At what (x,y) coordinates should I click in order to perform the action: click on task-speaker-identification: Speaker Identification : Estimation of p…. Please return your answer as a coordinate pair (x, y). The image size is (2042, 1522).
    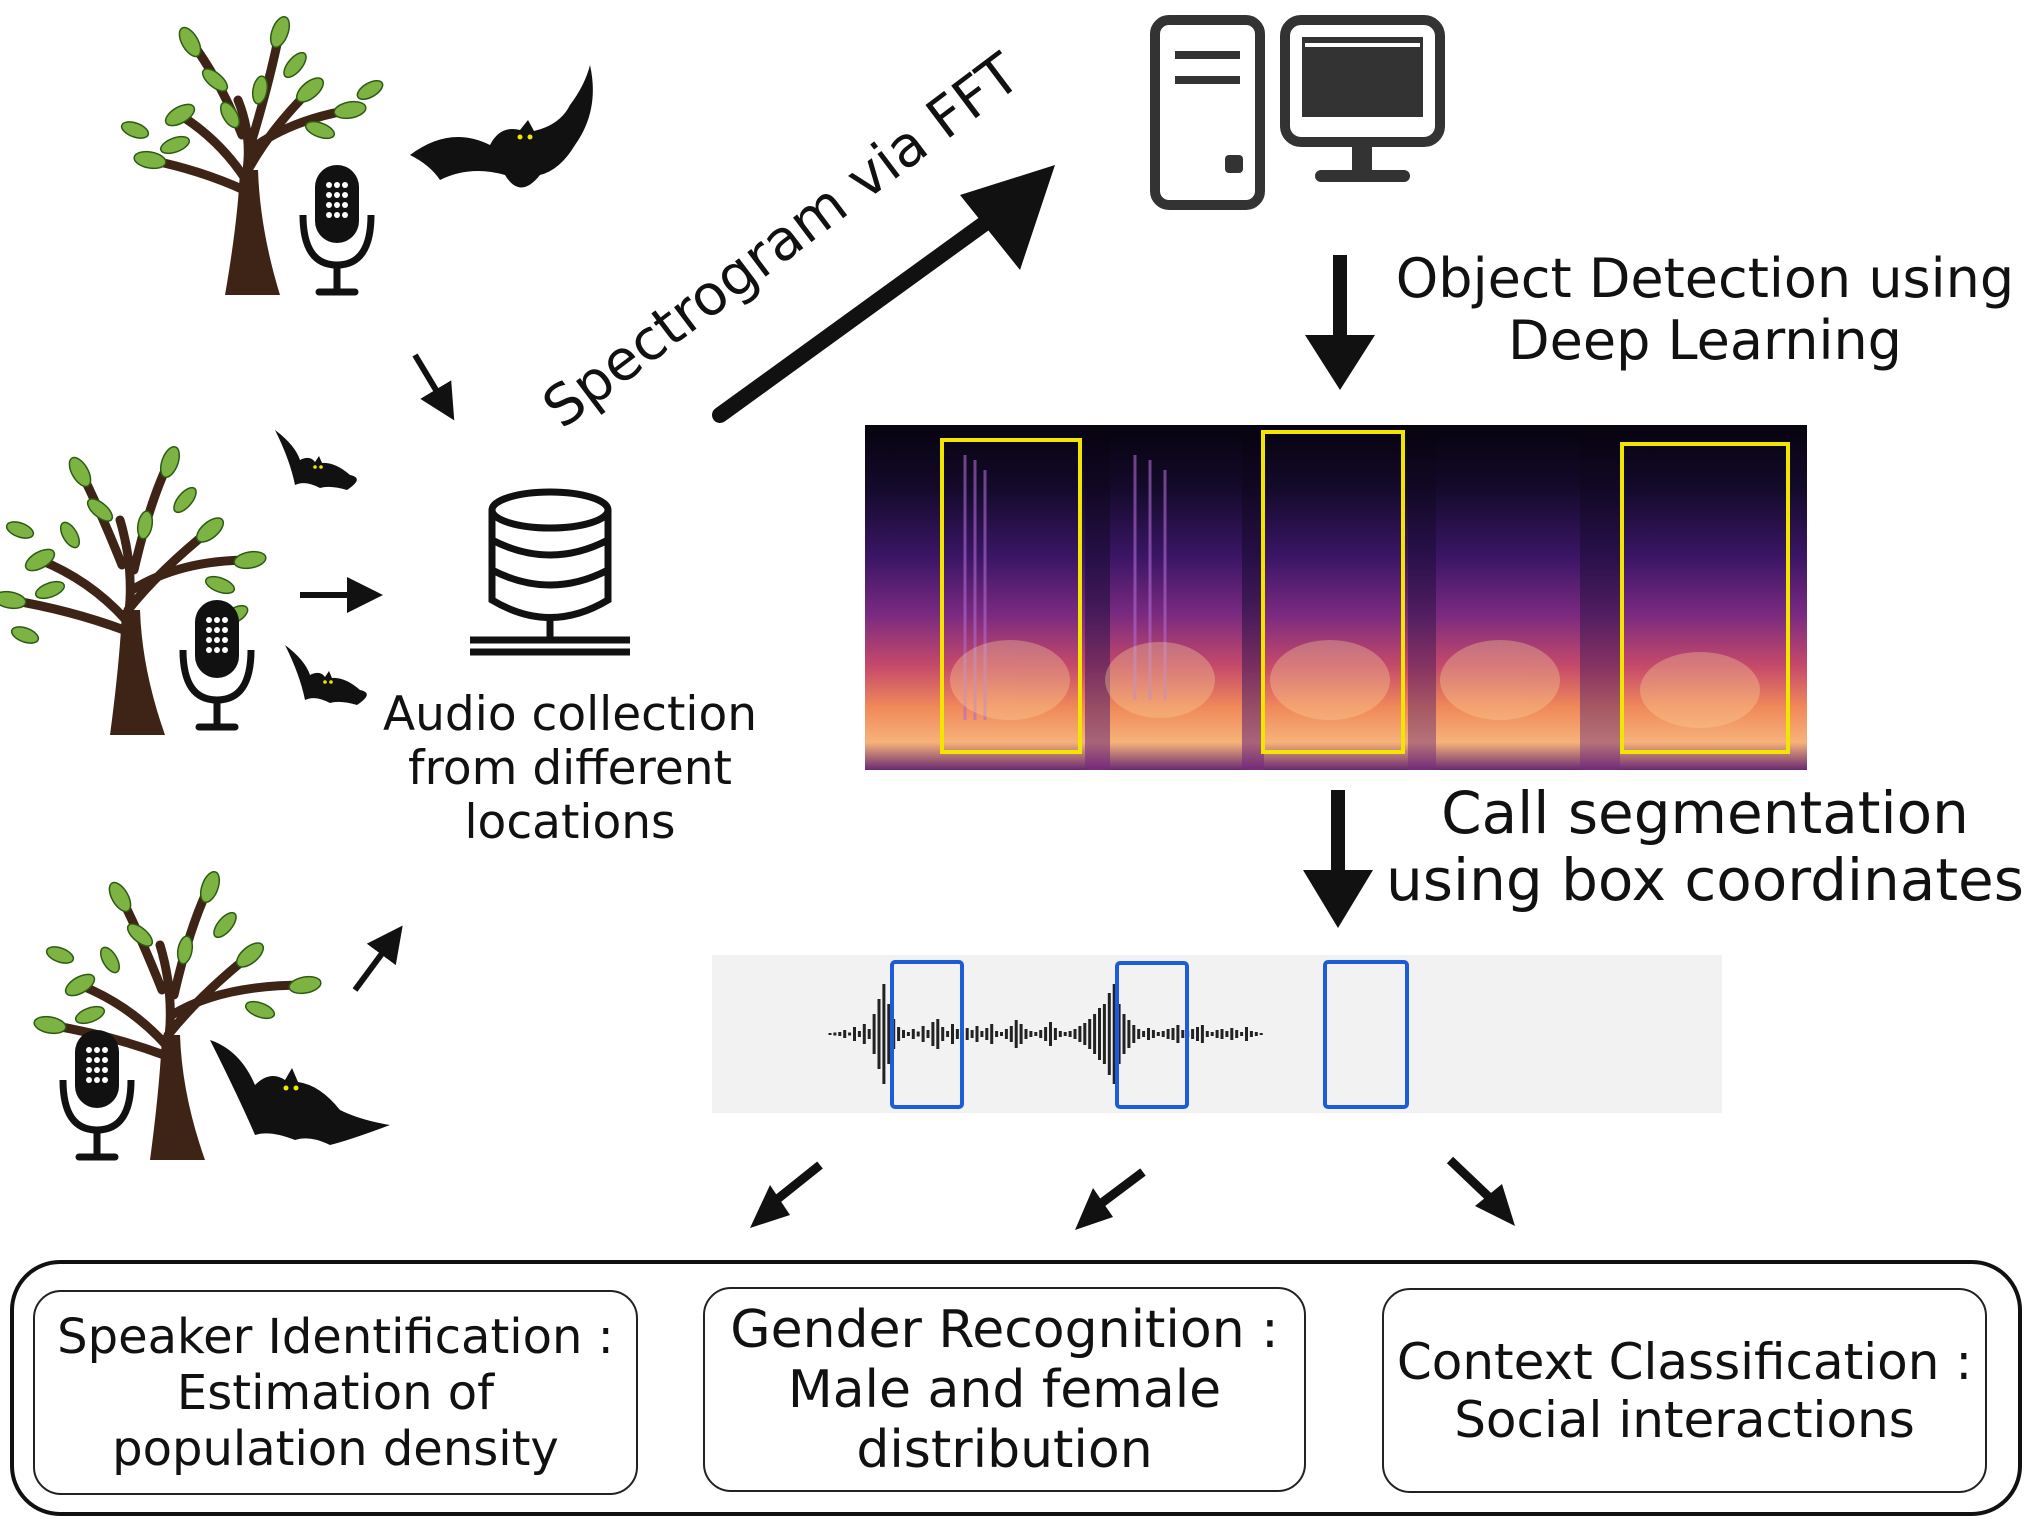
    Looking at the image, I should click on (335, 1392).